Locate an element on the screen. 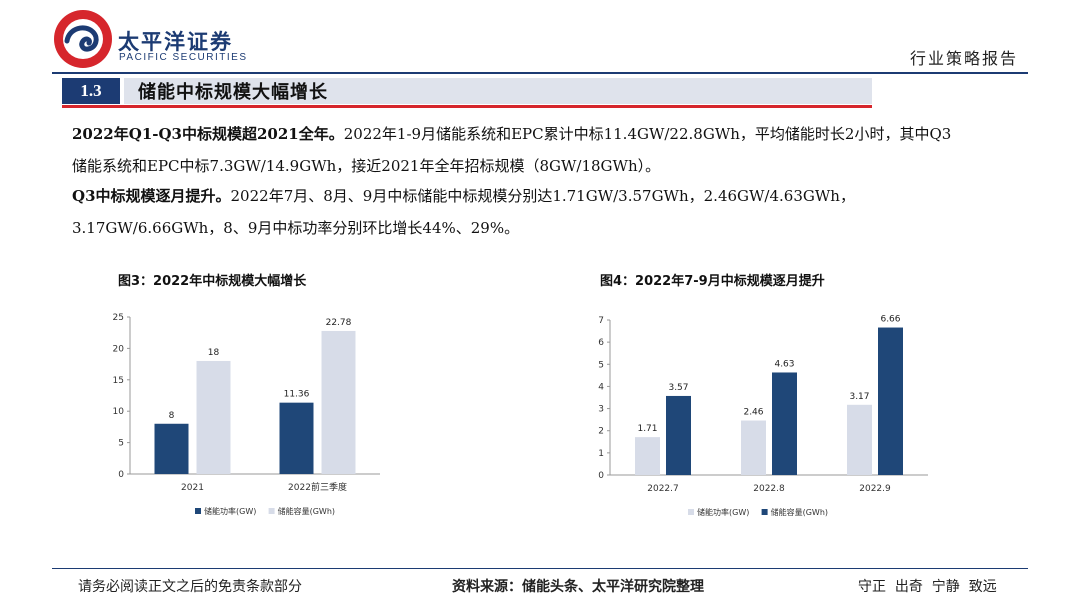 The height and width of the screenshot is (608, 1080). x-tick-label: 2021 is located at coordinates (192, 488).